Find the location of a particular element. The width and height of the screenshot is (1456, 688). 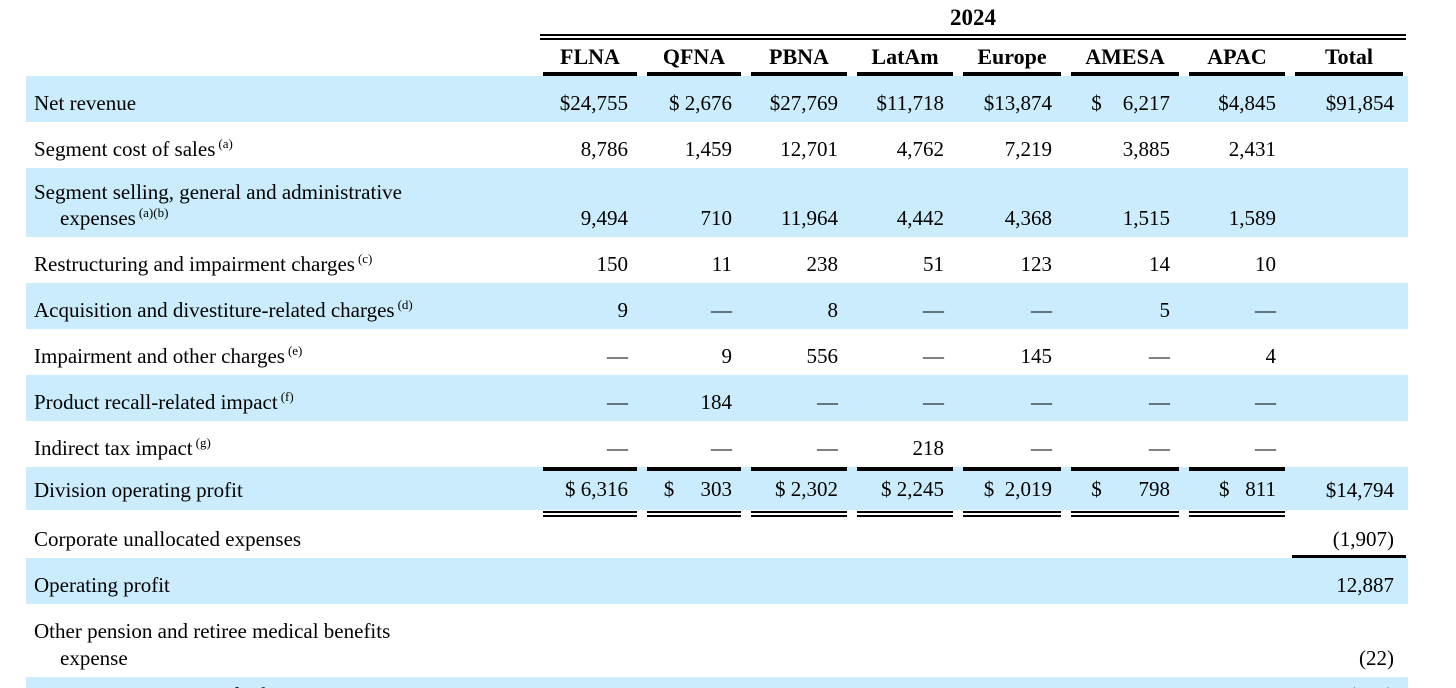

value-cell: $4,845 is located at coordinates (1237, 99).